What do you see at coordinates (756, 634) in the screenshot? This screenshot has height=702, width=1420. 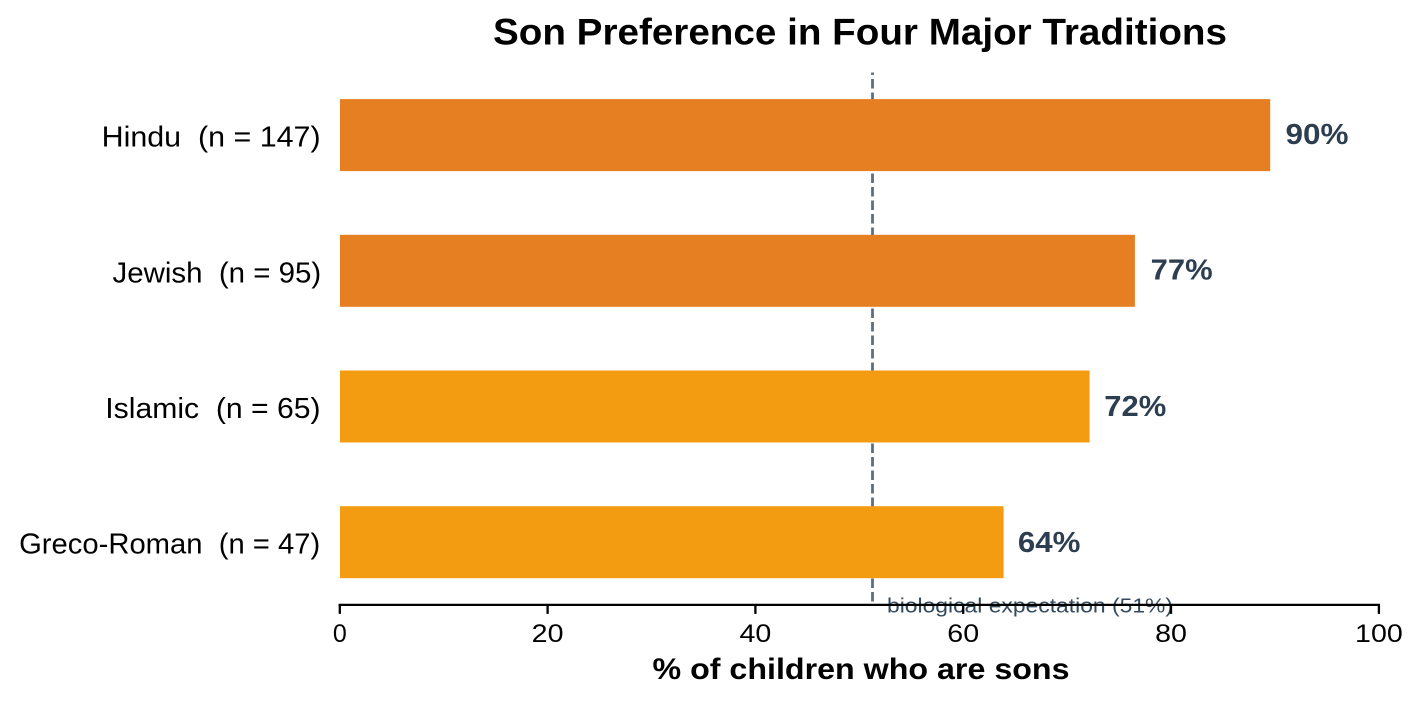 I see `svg-text: 40` at bounding box center [756, 634].